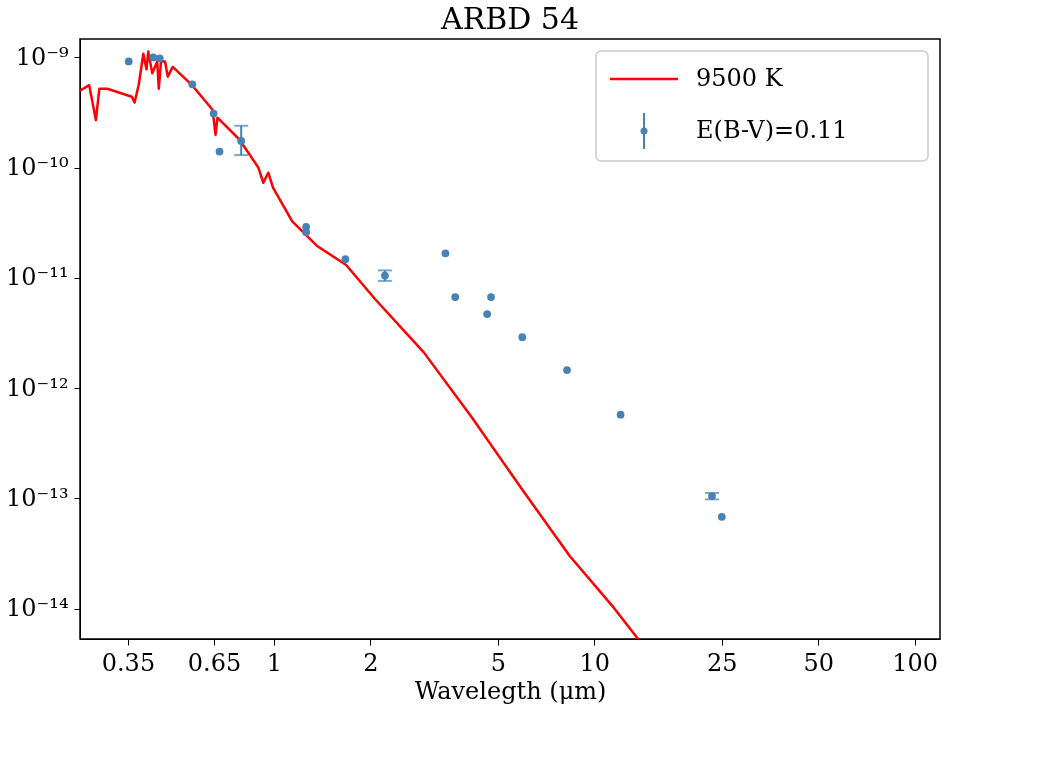 The image size is (1050, 782). What do you see at coordinates (595, 662) in the screenshot?
I see `x-tick-label: 10` at bounding box center [595, 662].